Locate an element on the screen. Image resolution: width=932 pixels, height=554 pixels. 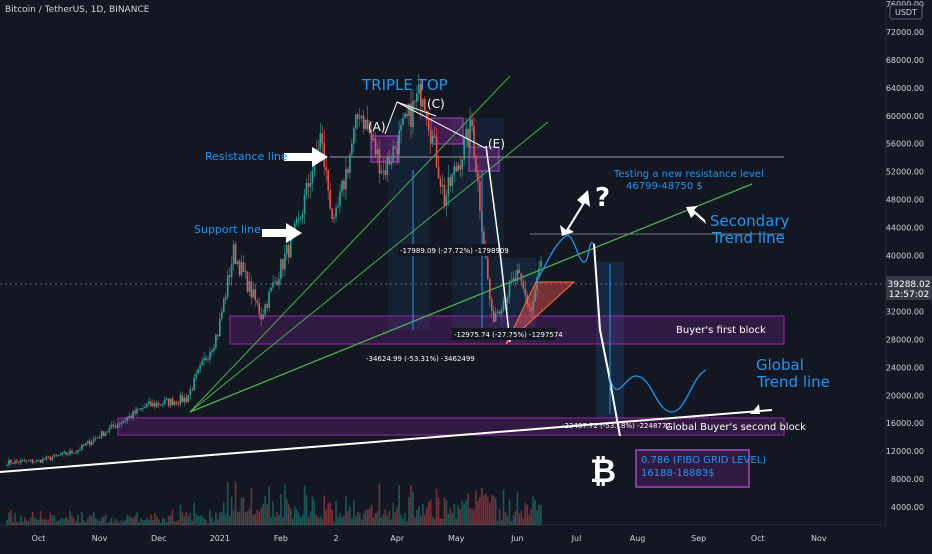
time-label-3: 2021 is located at coordinates (220, 538).